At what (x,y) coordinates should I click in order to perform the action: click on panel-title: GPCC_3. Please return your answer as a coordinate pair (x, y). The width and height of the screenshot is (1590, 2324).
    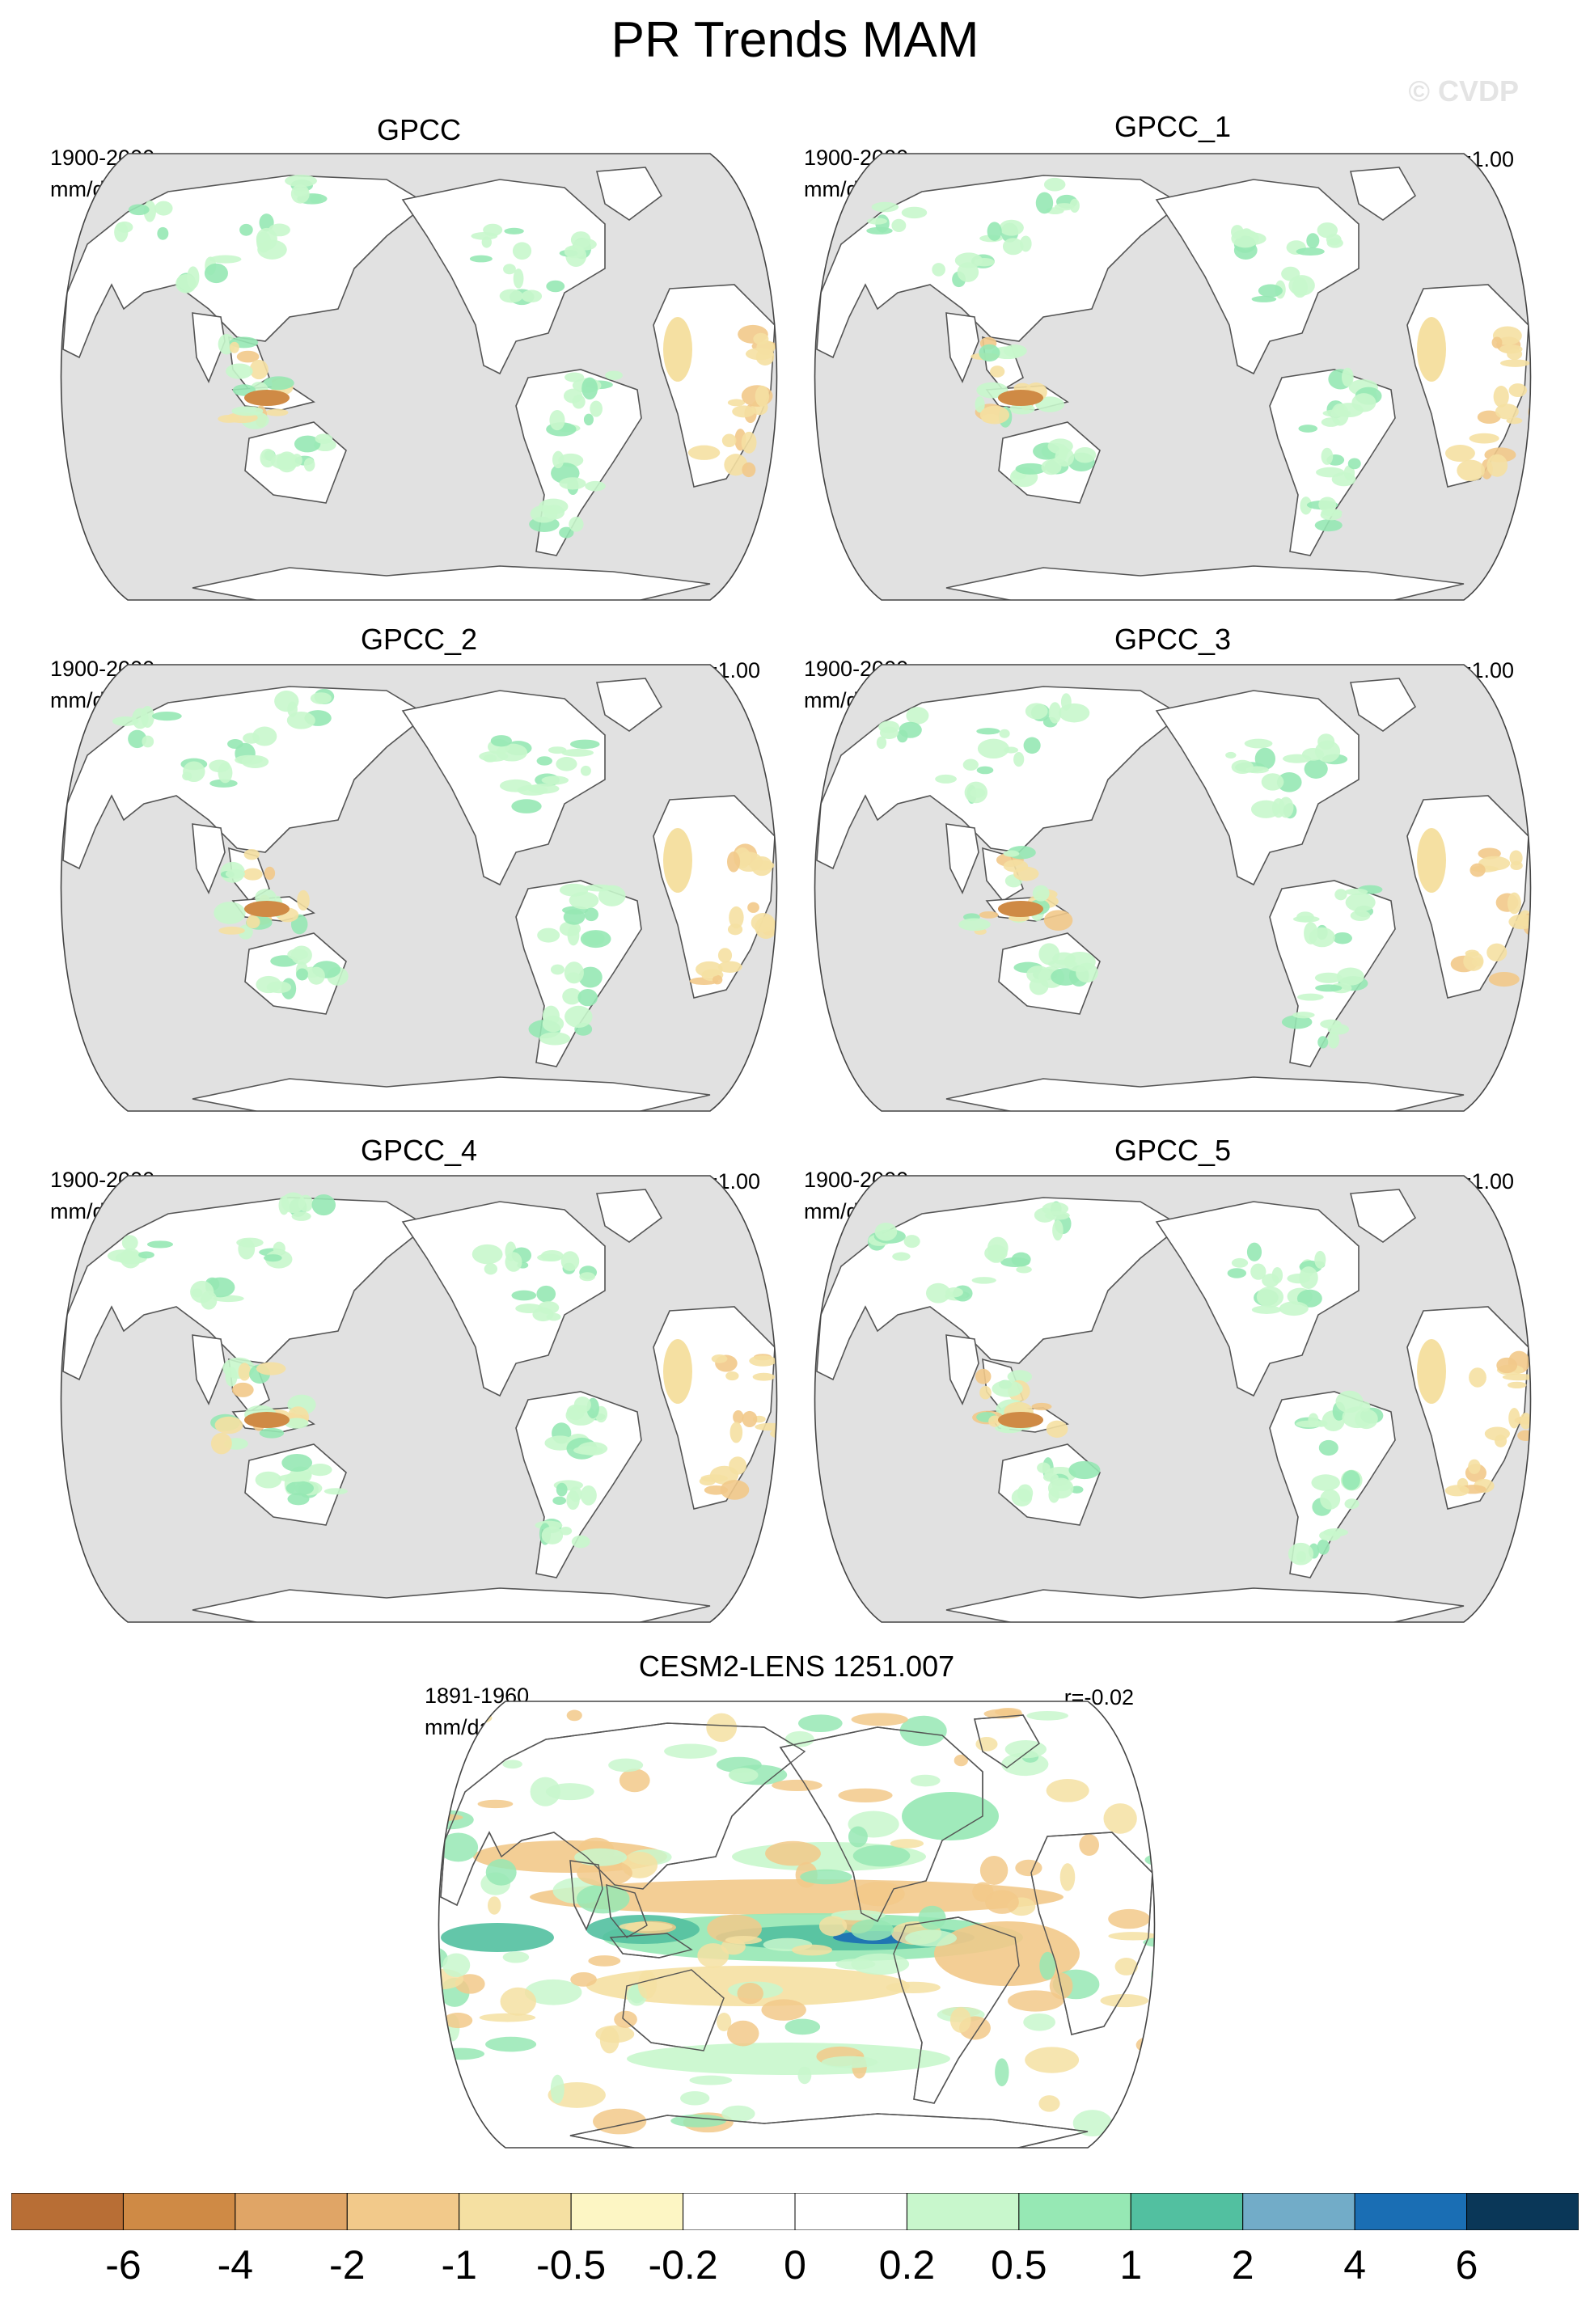
    Looking at the image, I should click on (1173, 639).